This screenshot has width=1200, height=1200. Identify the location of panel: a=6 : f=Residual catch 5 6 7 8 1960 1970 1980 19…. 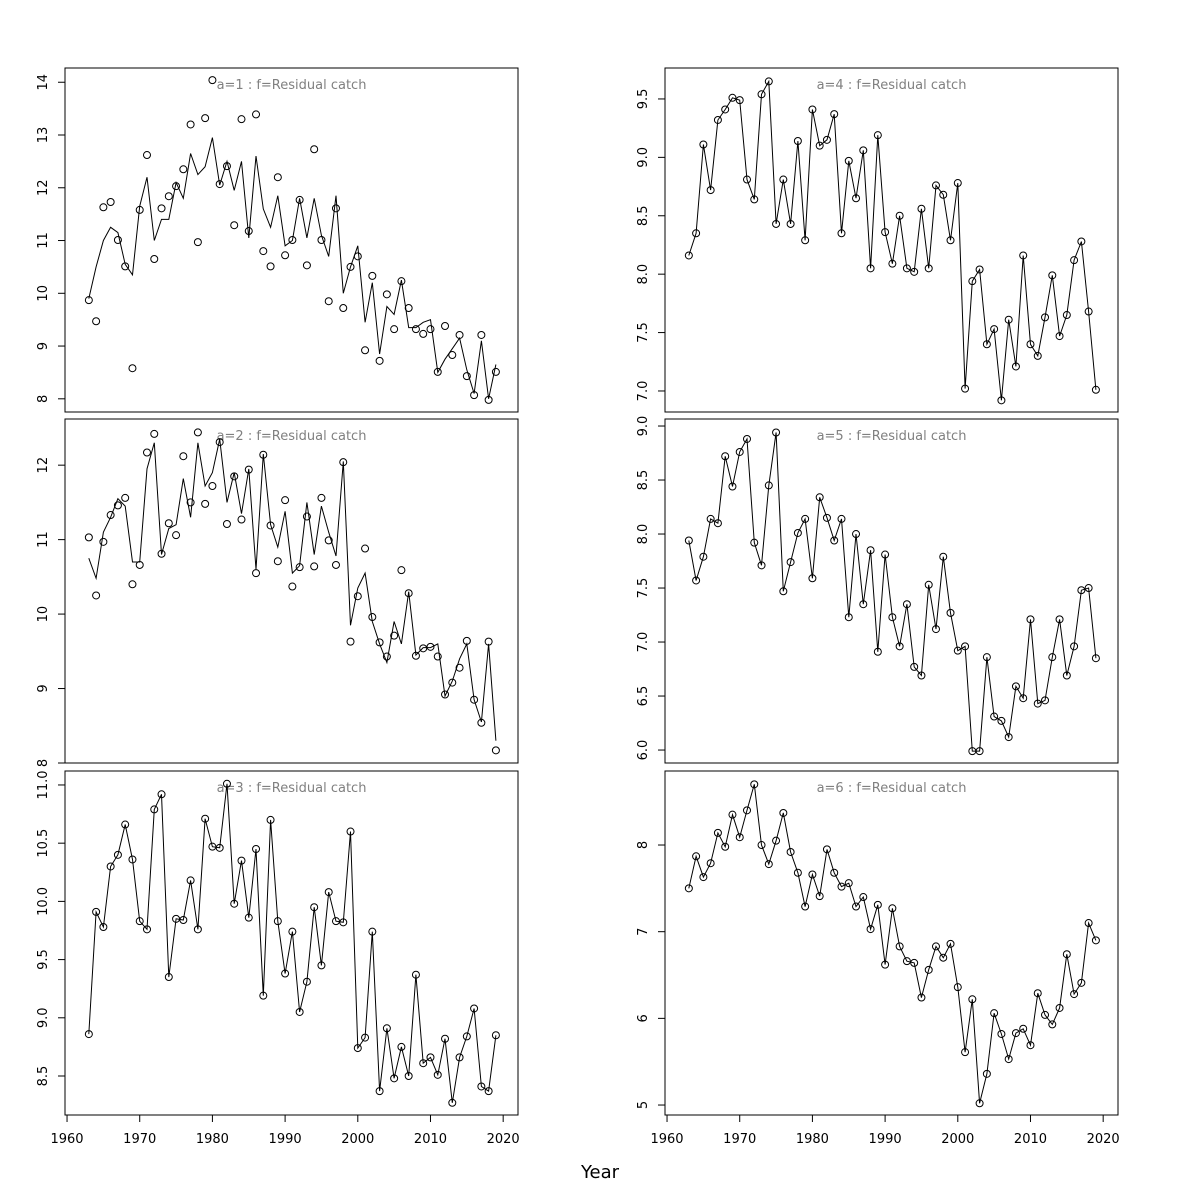
(878, 958).